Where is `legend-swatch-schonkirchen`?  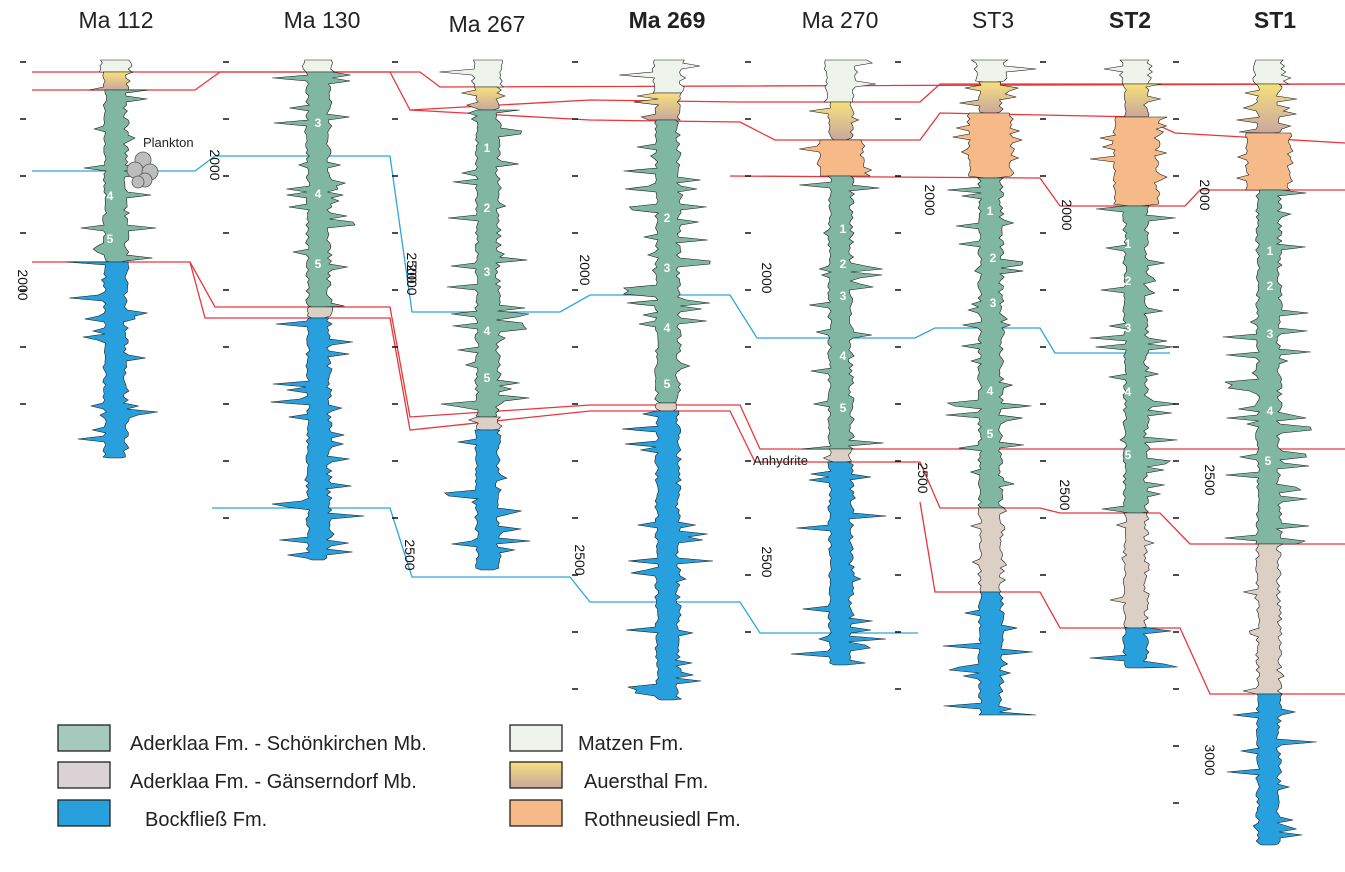 legend-swatch-schonkirchen is located at coordinates (84, 738).